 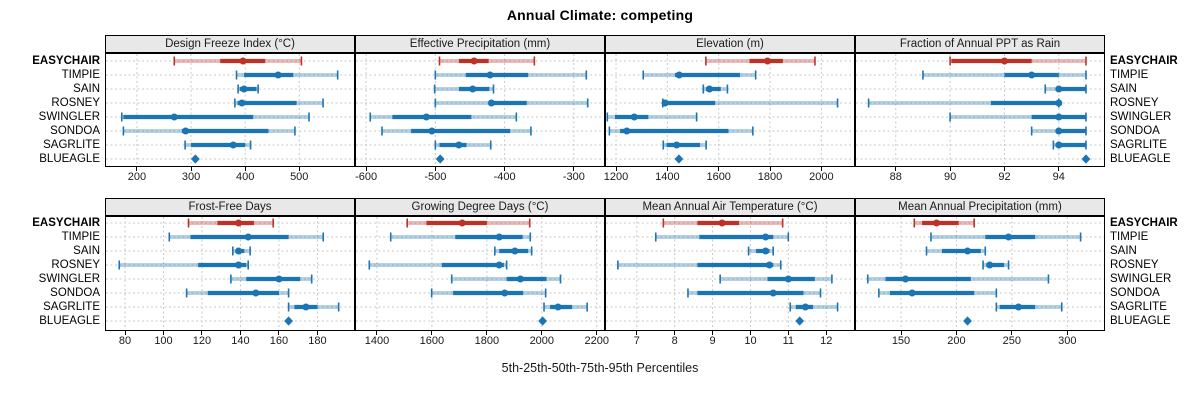 I want to click on station-label-left-blueagle: BLUEAGLE, so click(x=69, y=320).